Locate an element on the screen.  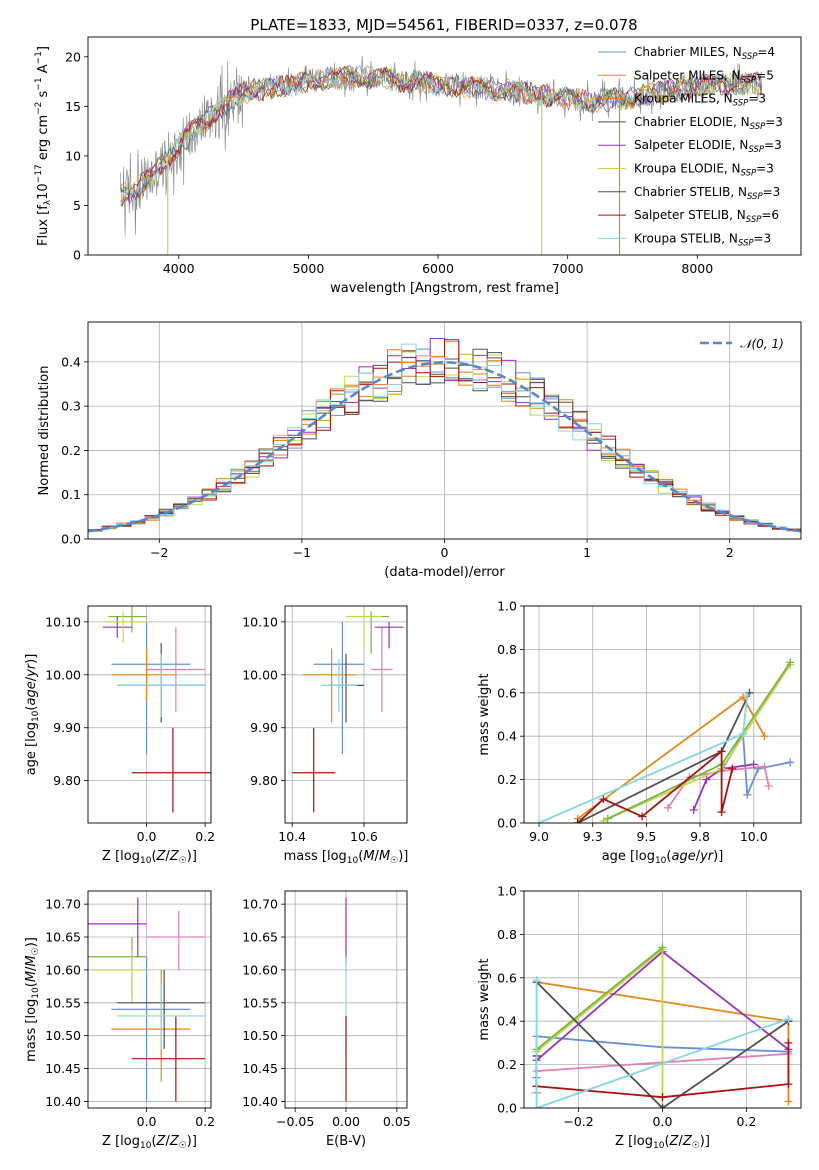
y-tick-label: 0.1 is located at coordinates (71, 494).